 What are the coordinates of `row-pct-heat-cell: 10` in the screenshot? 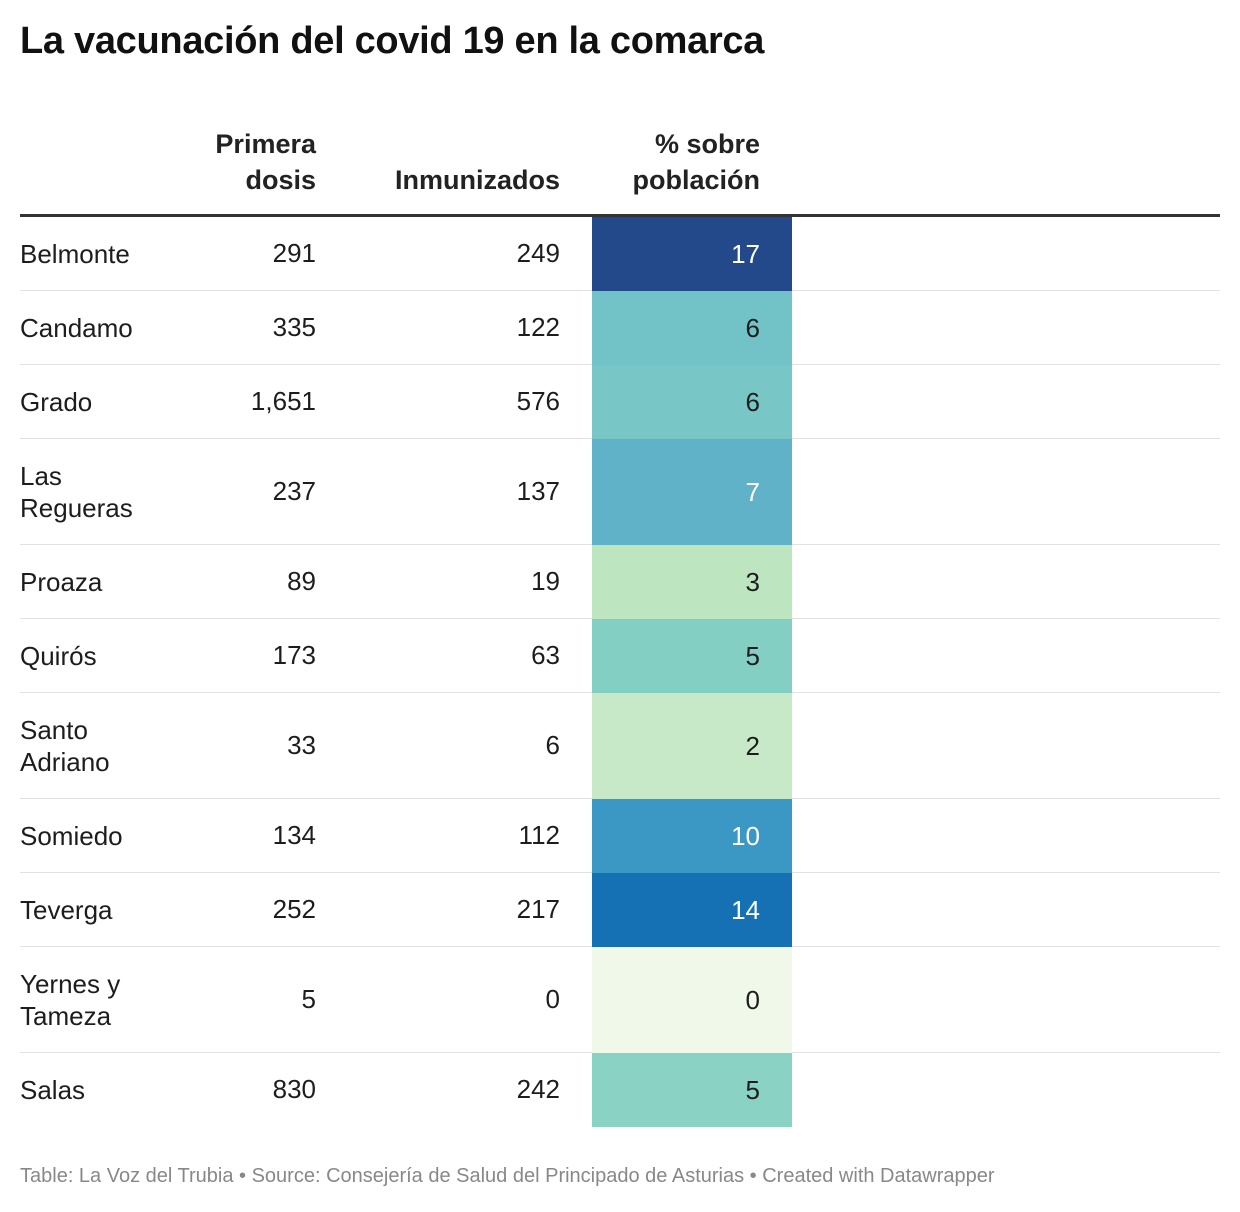 It's located at (692, 836).